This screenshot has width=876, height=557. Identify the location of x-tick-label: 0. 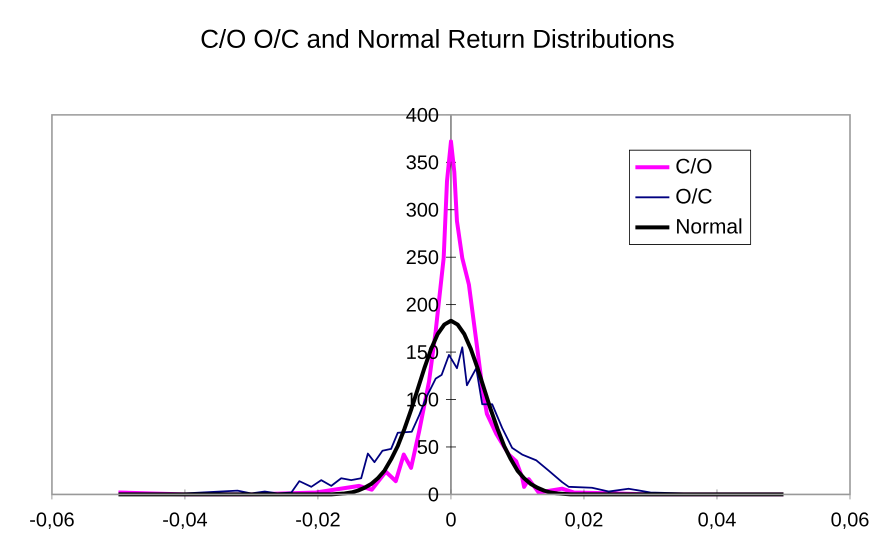
(451, 519).